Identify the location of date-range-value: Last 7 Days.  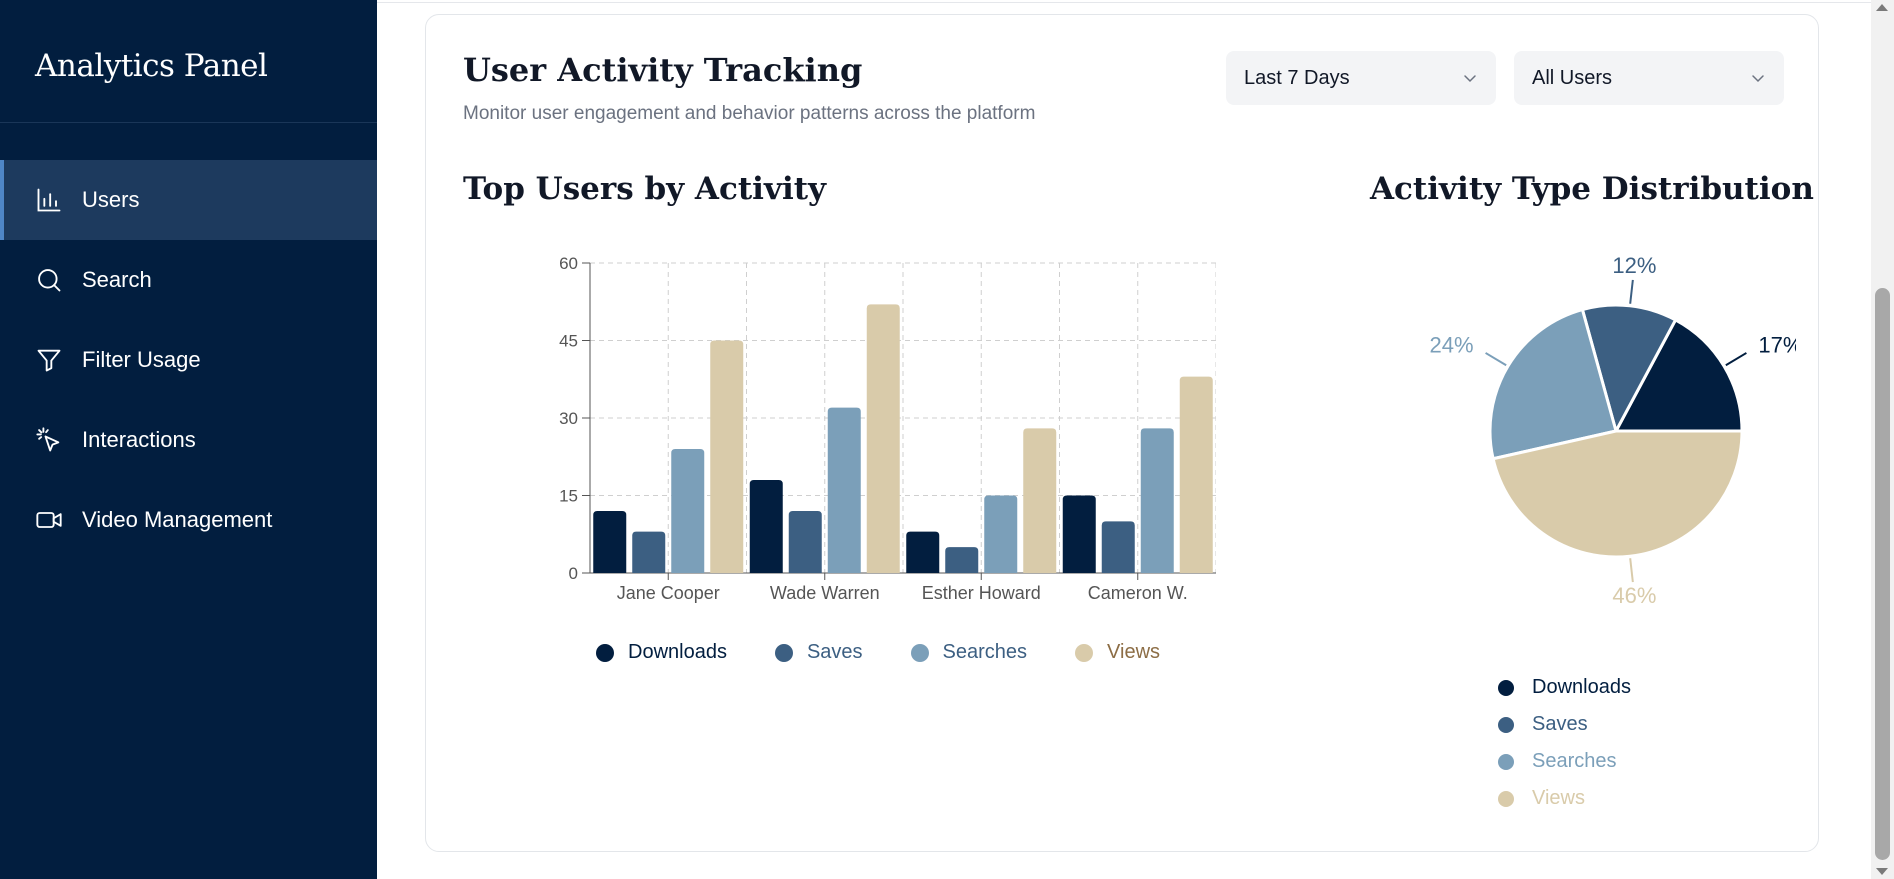
(1297, 77).